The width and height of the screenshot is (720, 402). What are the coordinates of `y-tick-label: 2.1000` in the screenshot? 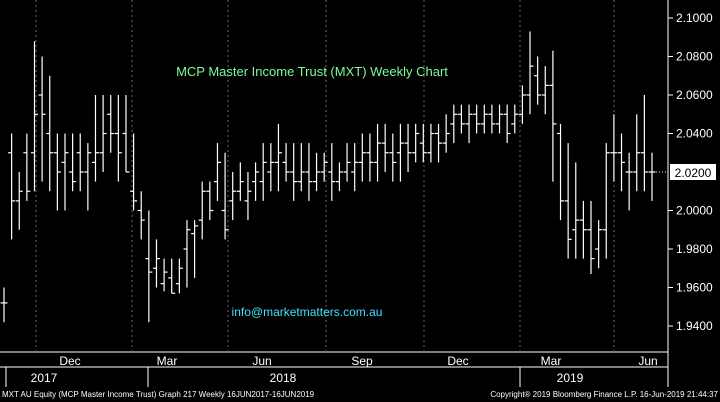 It's located at (694, 18).